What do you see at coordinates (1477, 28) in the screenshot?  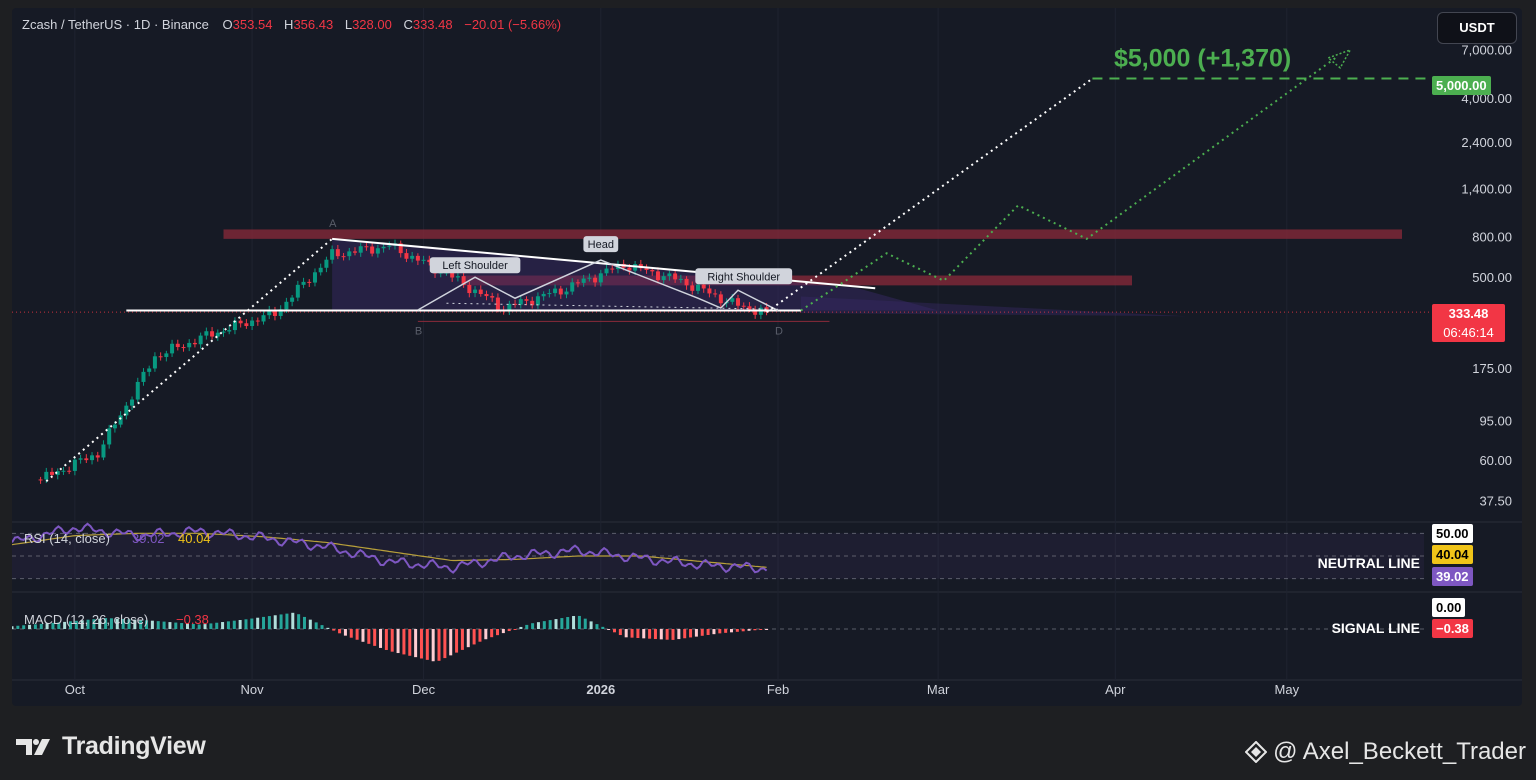 I see `currency-button: USDT` at bounding box center [1477, 28].